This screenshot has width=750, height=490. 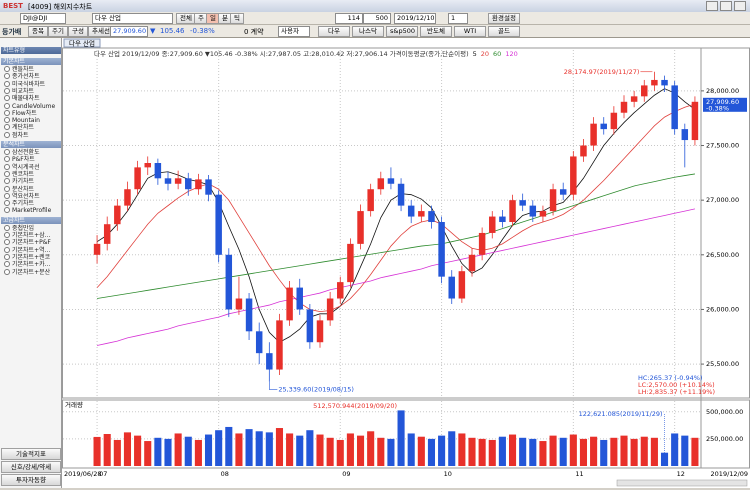 What do you see at coordinates (38, 31) in the screenshot?
I see `tool-button: 종목` at bounding box center [38, 31].